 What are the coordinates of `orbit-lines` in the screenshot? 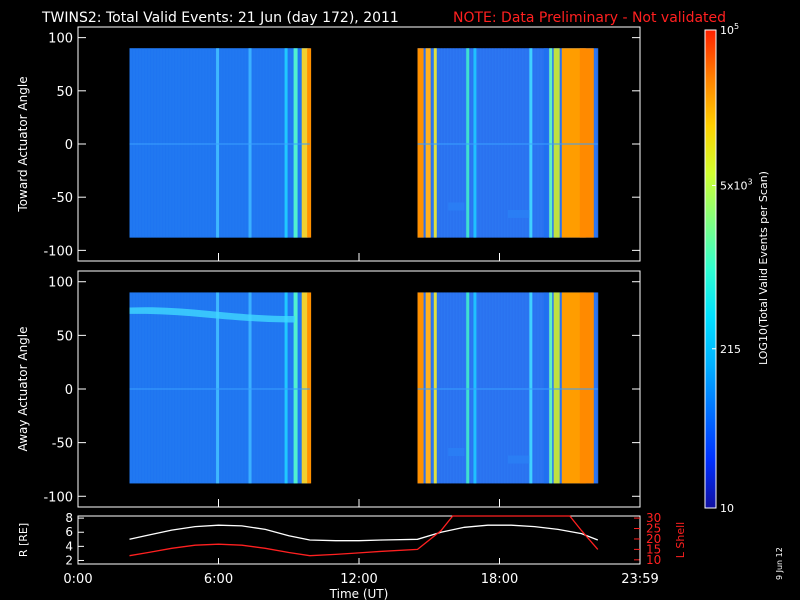 It's located at (364, 536).